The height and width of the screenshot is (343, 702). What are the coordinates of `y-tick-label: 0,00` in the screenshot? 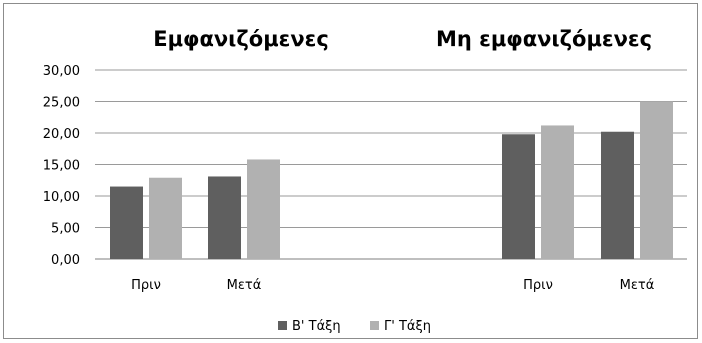 It's located at (65, 260).